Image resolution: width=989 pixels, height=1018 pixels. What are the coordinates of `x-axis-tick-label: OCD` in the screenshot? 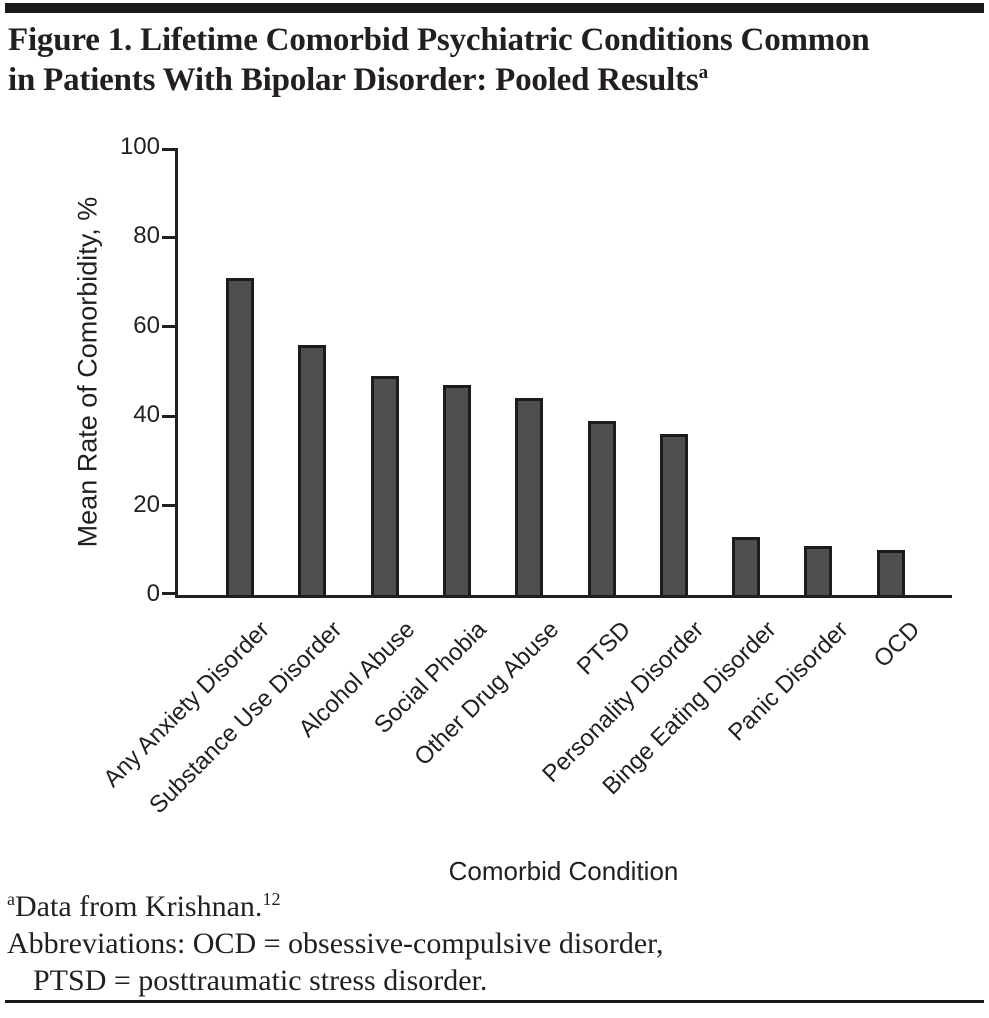 It's located at (897, 644).